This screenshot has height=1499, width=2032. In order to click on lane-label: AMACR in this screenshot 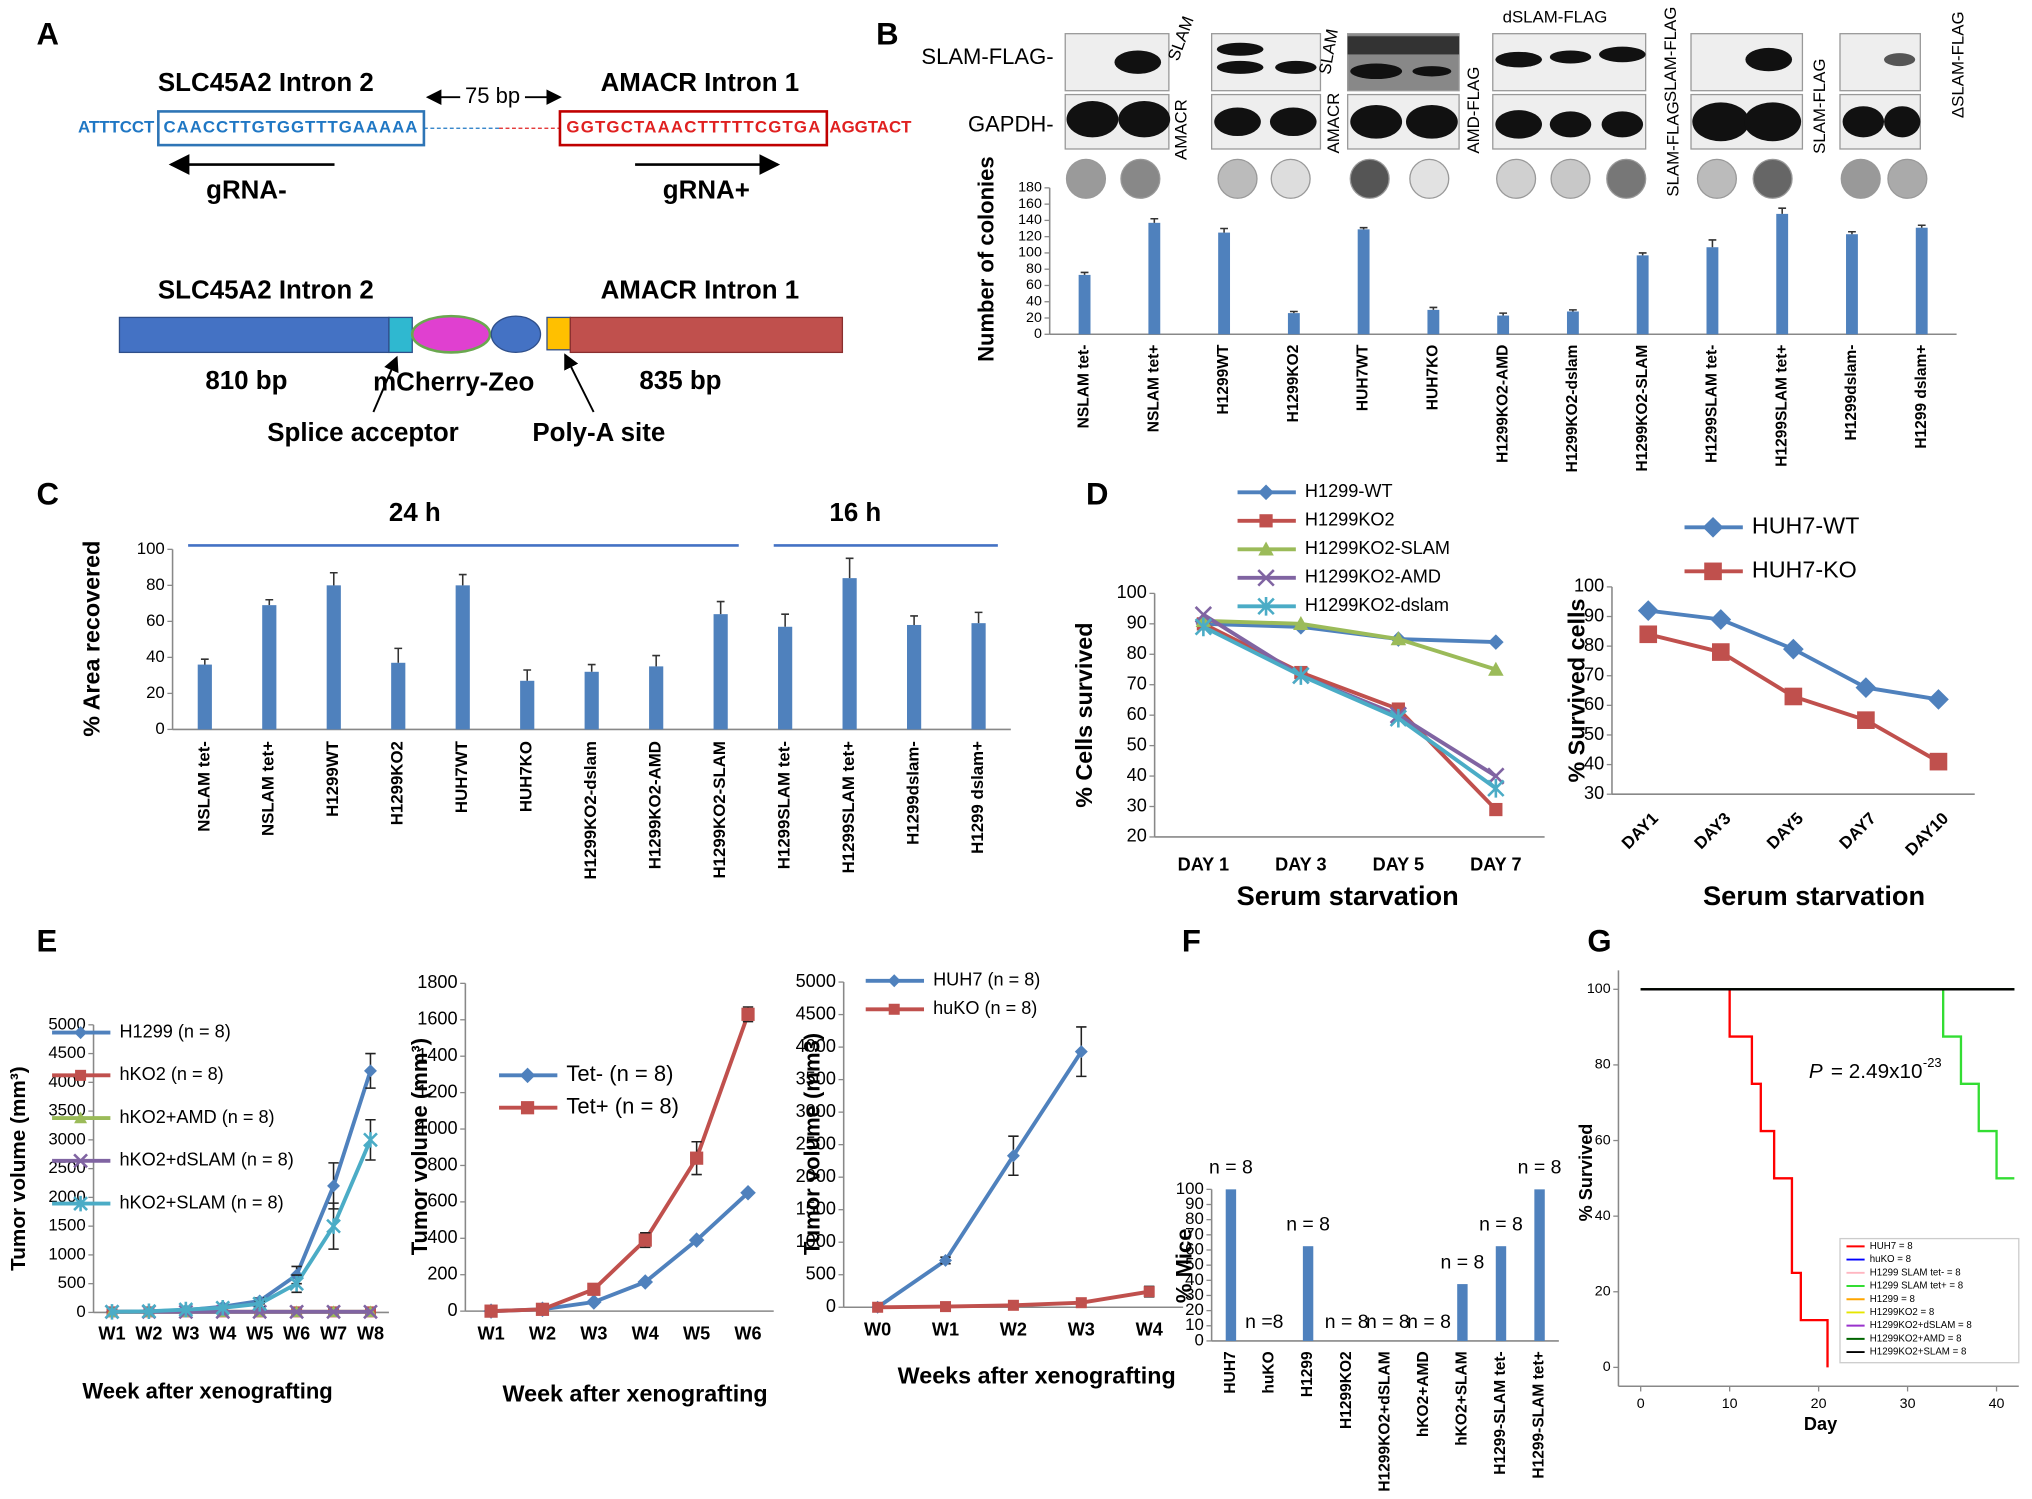, I will do `click(1333, 123)`.